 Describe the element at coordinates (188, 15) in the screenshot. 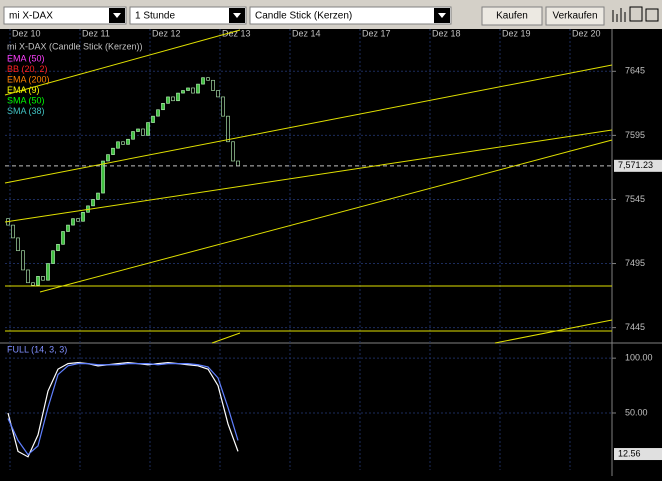

I see `interval-select` at that location.